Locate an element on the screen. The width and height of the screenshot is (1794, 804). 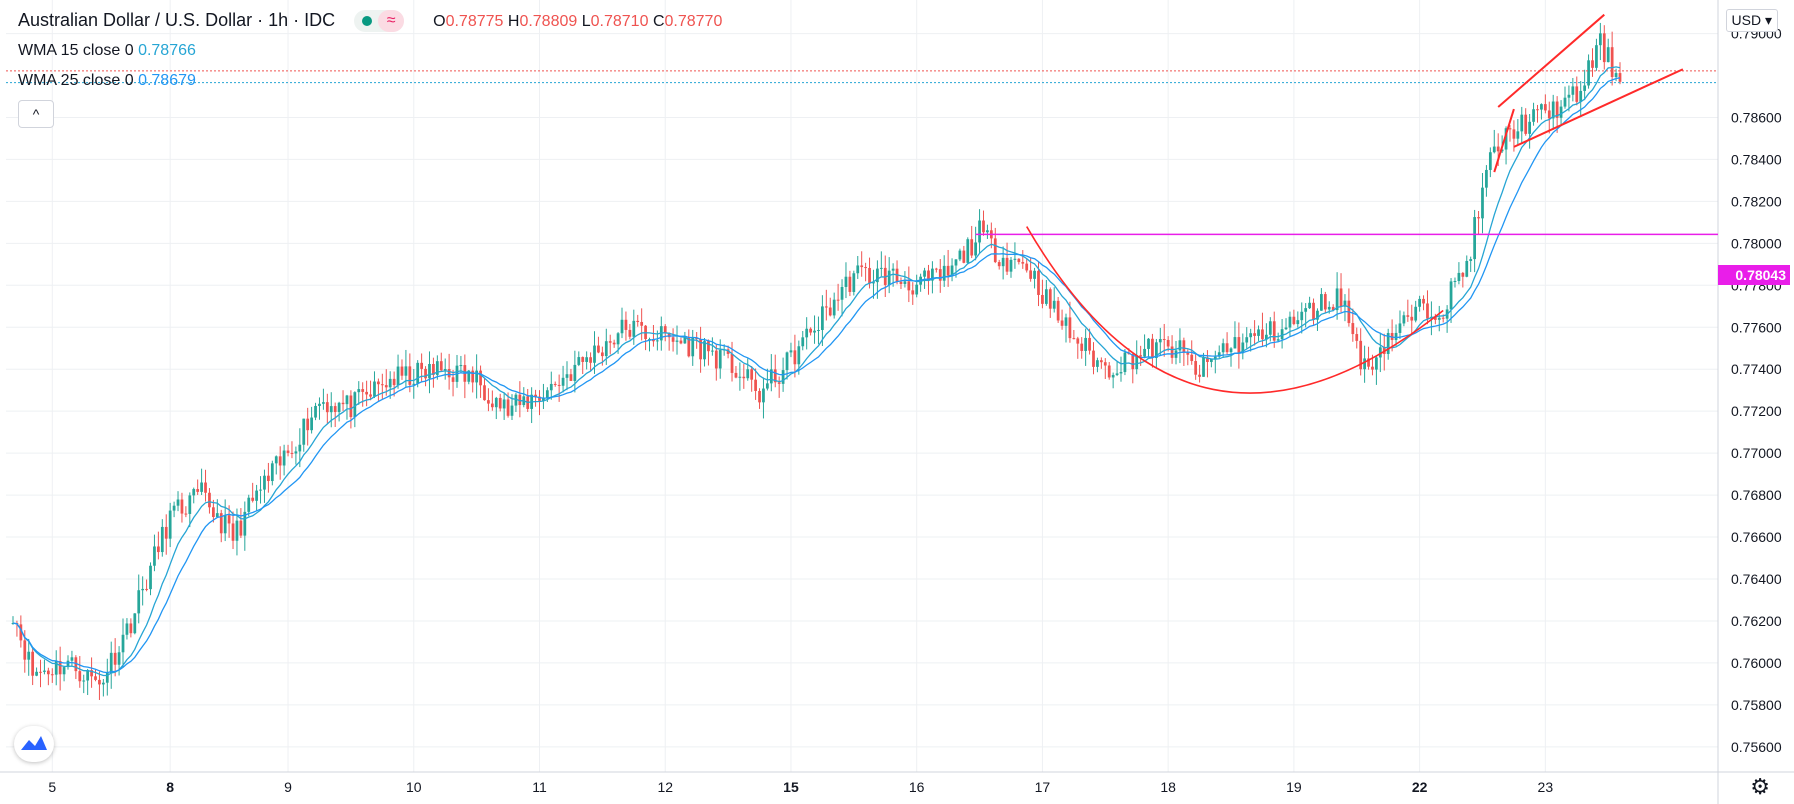
ohlc-close-key: C is located at coordinates (658, 21).